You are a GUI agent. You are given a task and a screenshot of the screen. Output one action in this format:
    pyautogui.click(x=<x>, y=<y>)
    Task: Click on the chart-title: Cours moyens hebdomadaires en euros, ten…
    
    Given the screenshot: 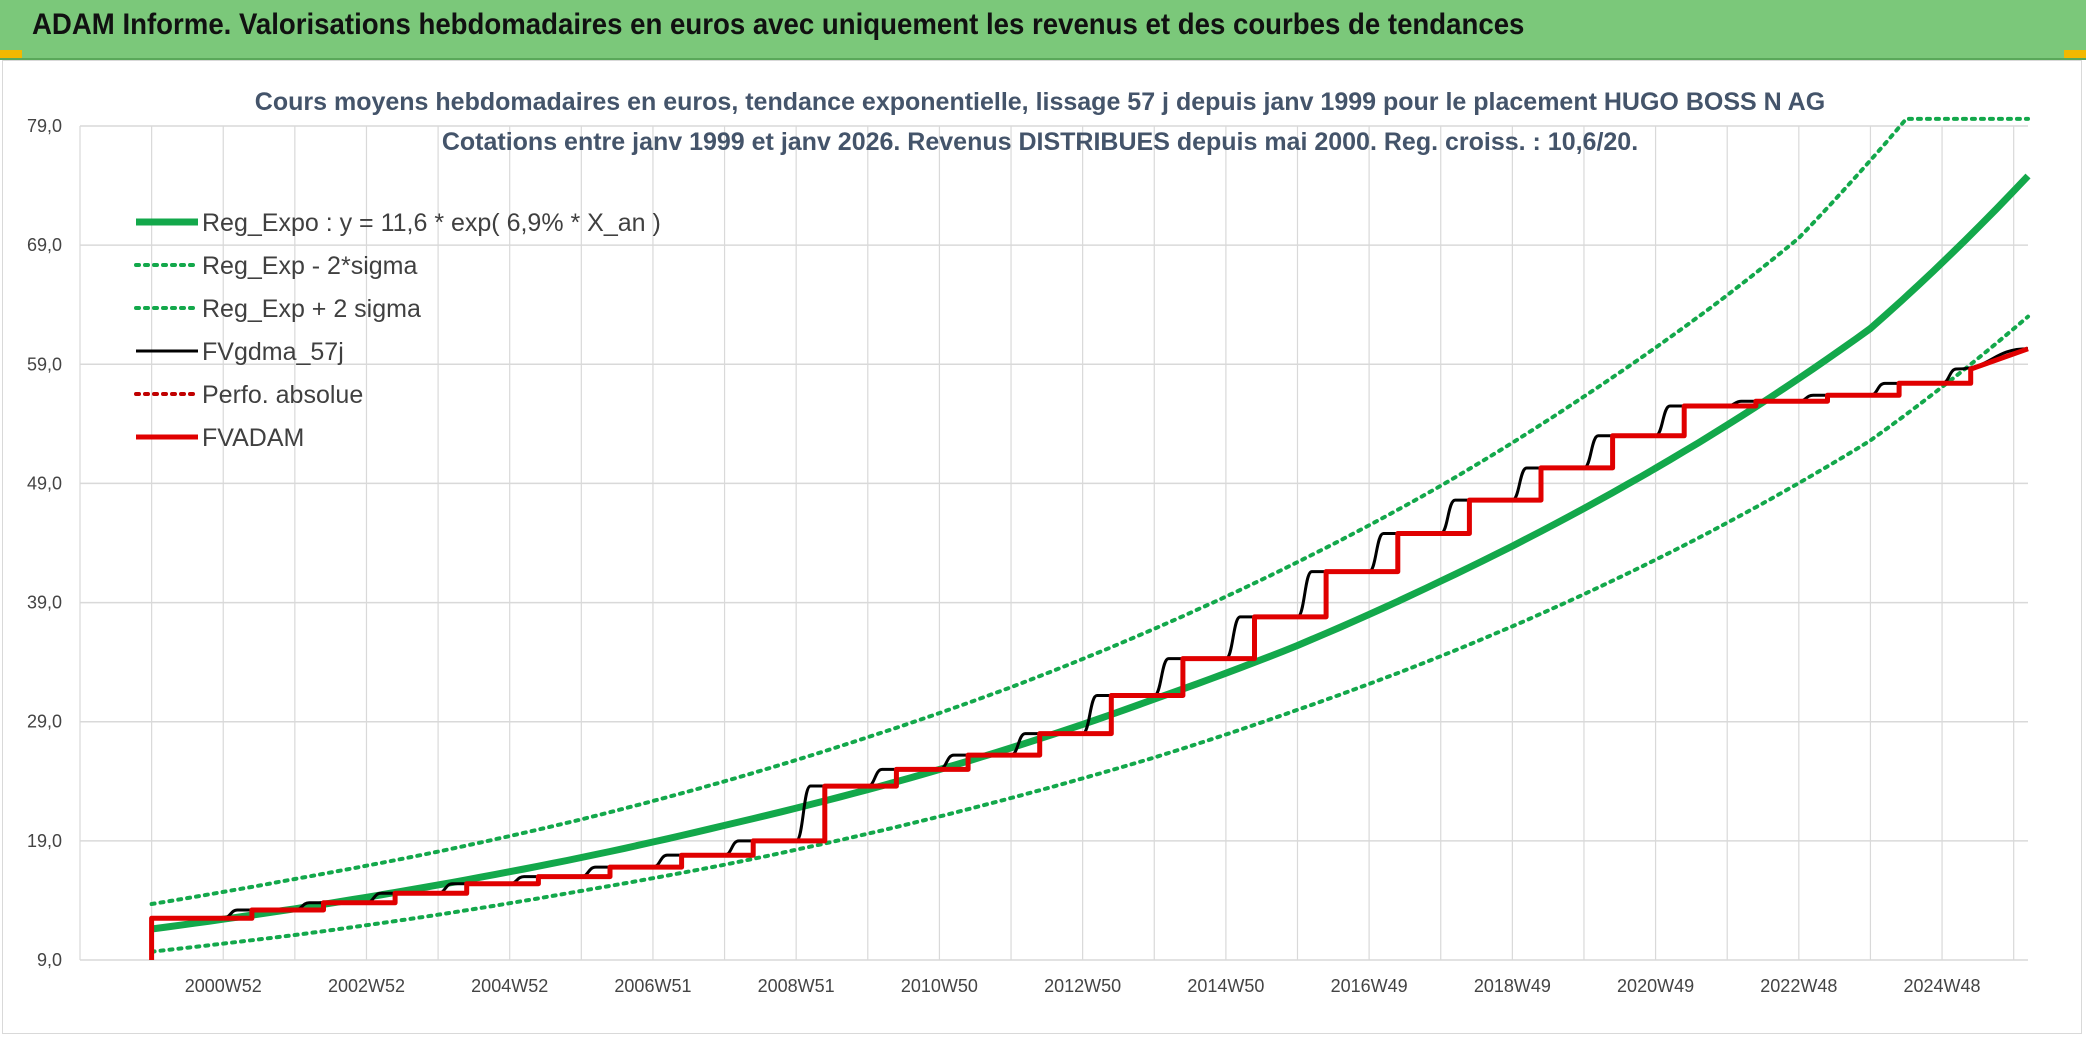 What is the action you would take?
    pyautogui.click(x=1040, y=102)
    